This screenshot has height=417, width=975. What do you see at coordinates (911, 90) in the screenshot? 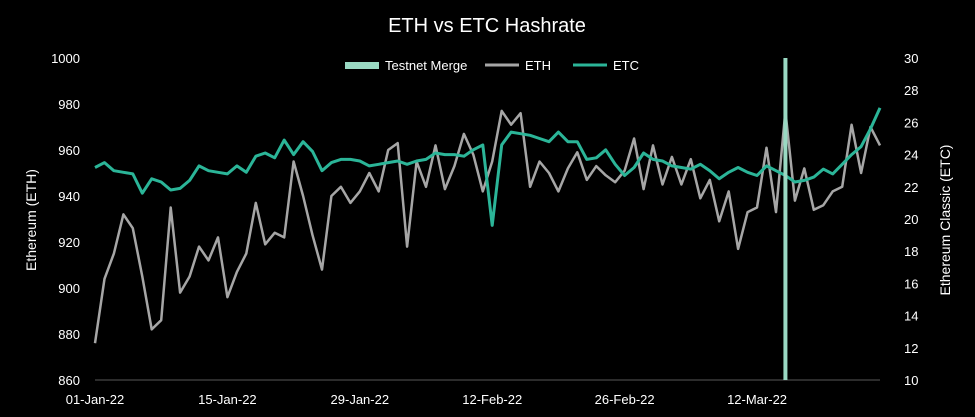
I see `y2-tick-label: 28` at bounding box center [911, 90].